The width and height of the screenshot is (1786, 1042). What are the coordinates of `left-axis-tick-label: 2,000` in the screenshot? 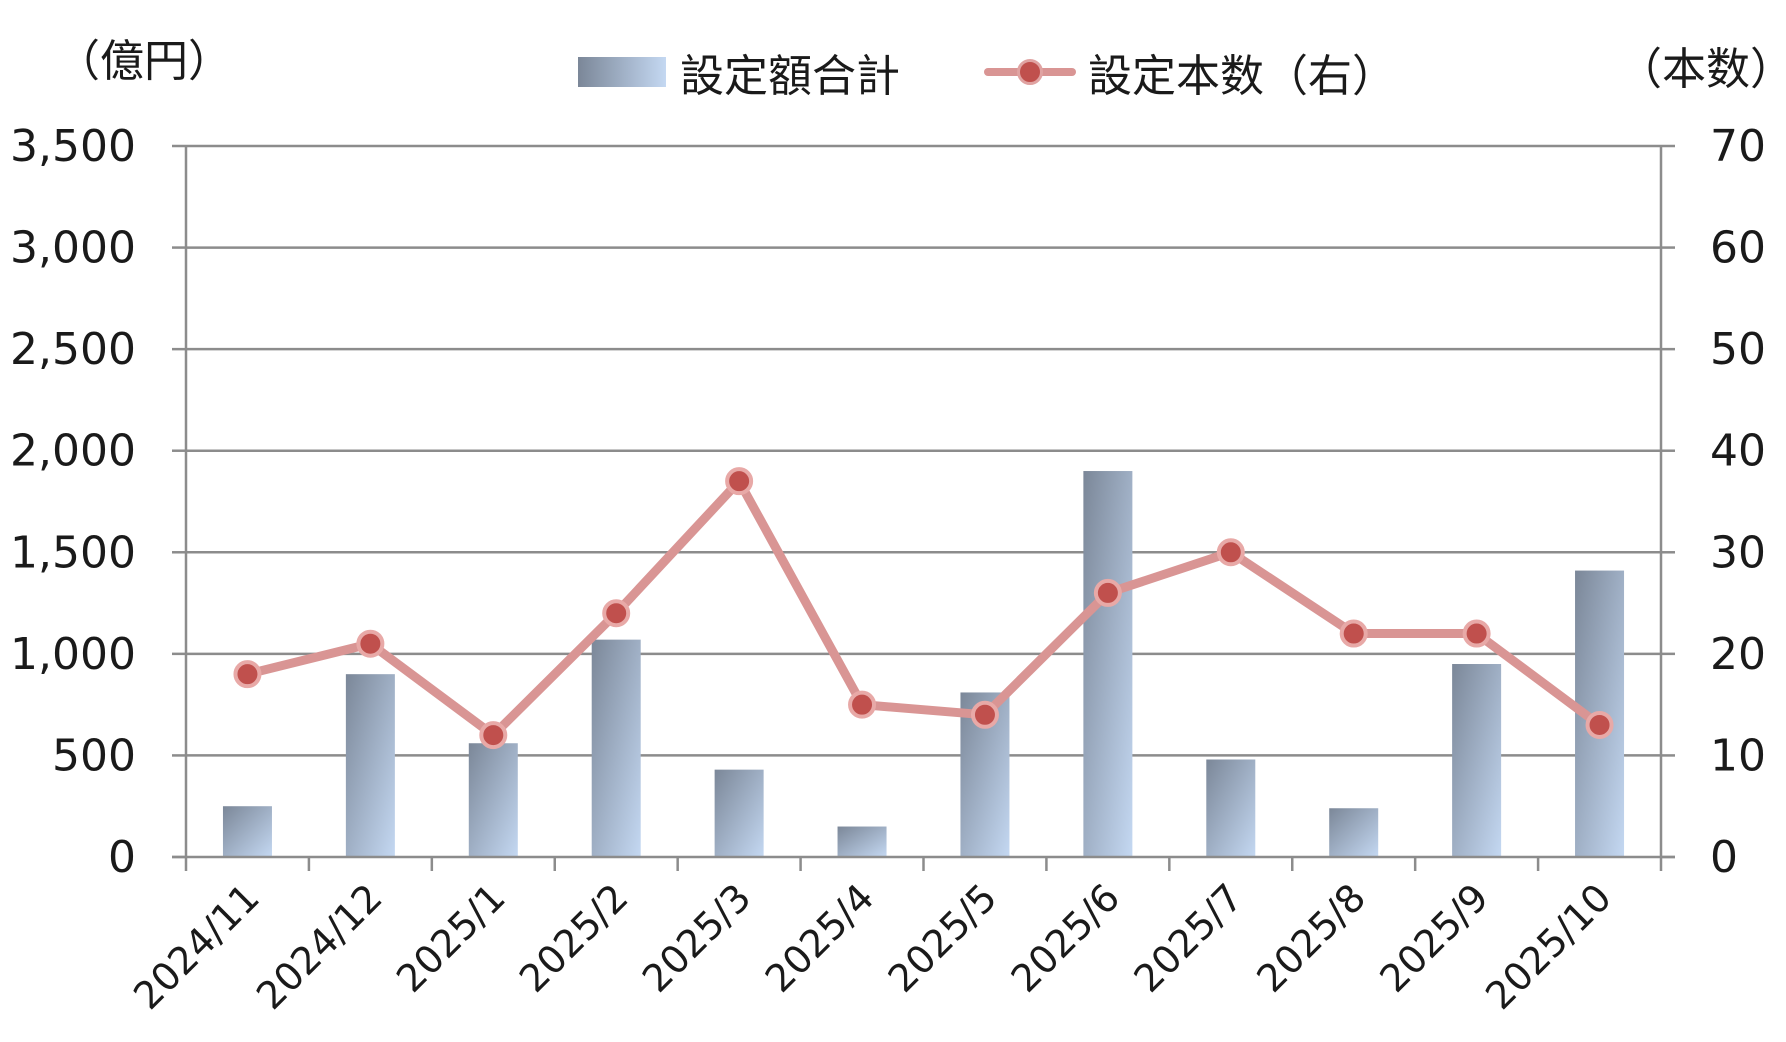 It's located at (73, 451).